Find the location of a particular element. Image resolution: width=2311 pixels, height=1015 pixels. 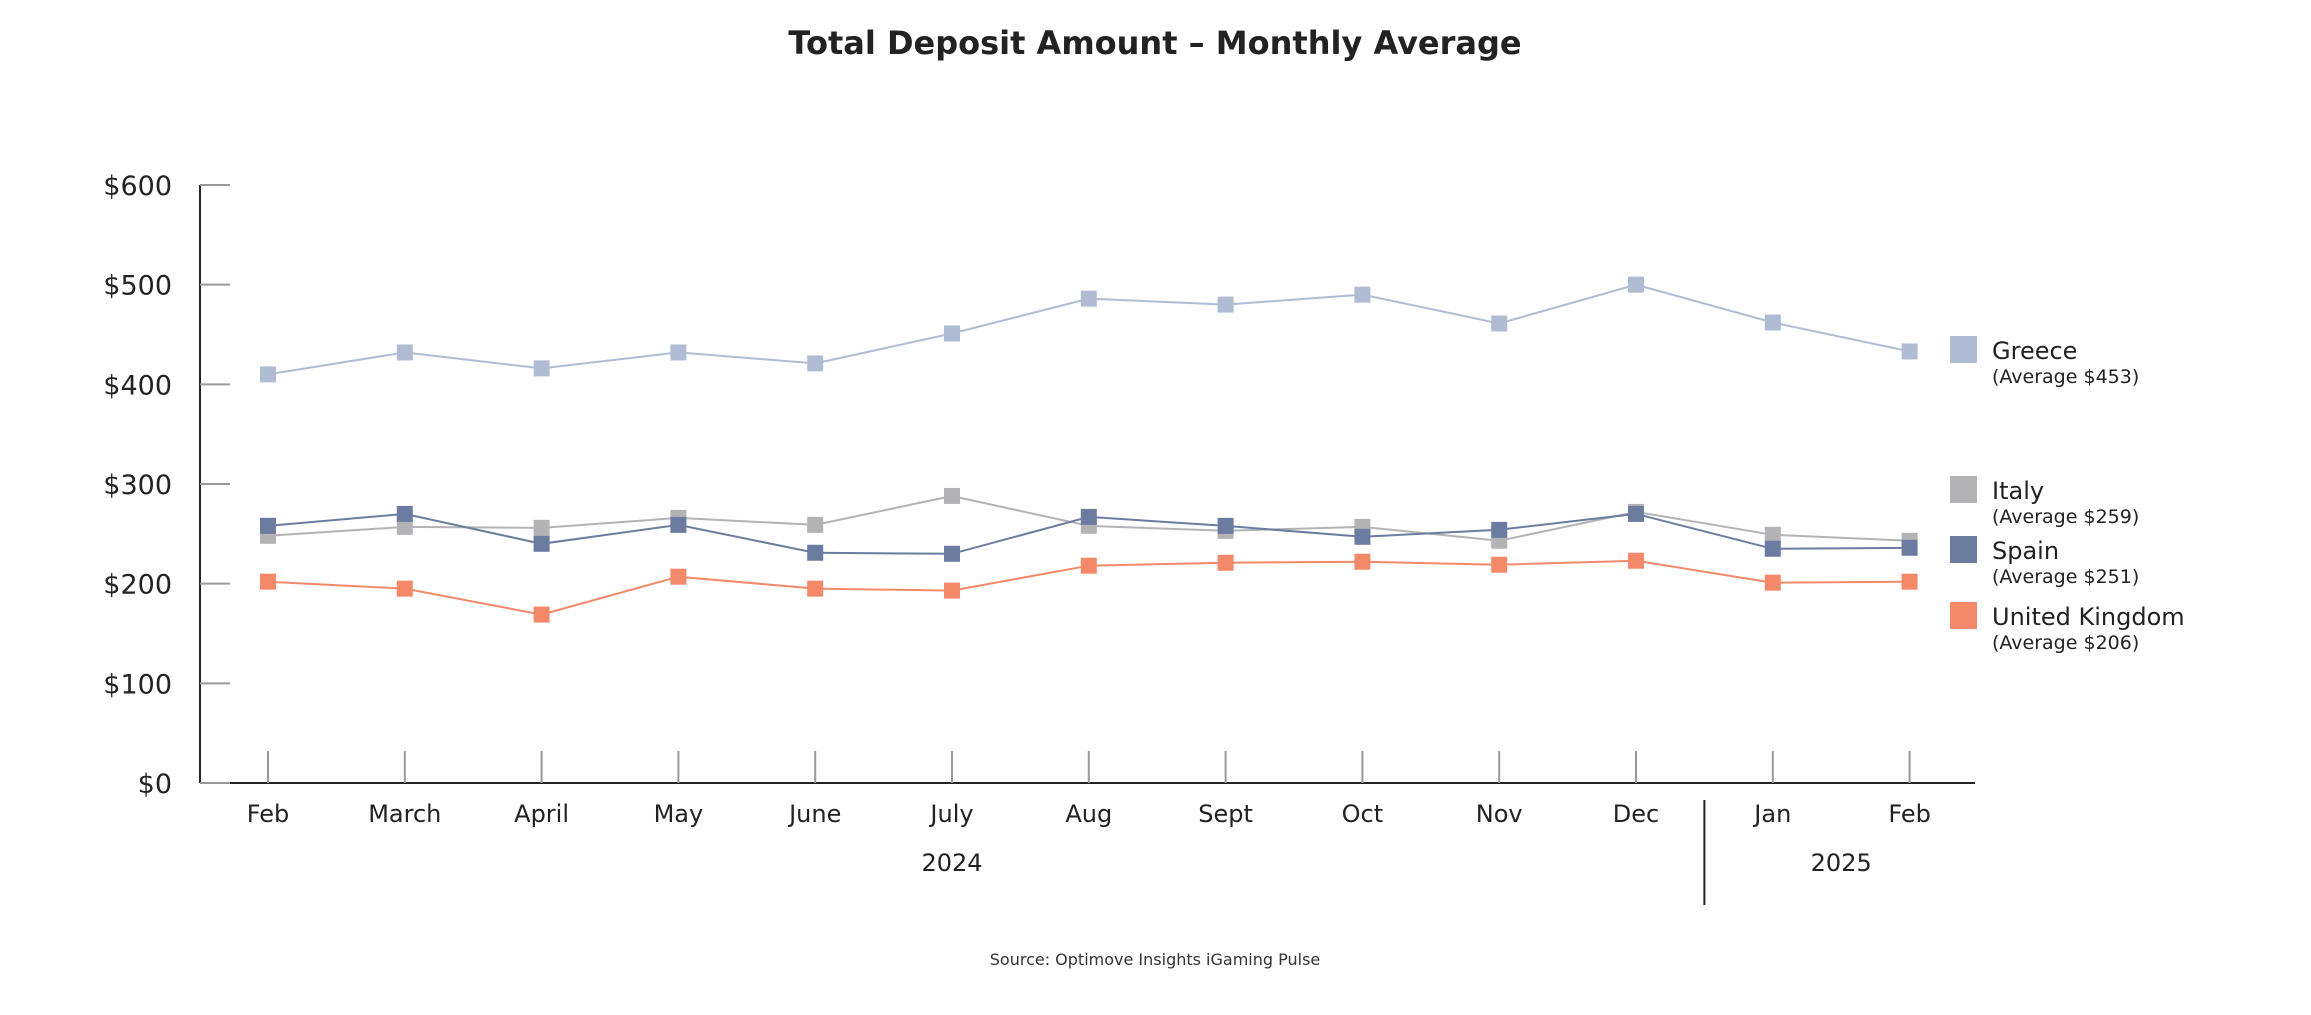

x-tick-label: Aug is located at coordinates (1088, 814).